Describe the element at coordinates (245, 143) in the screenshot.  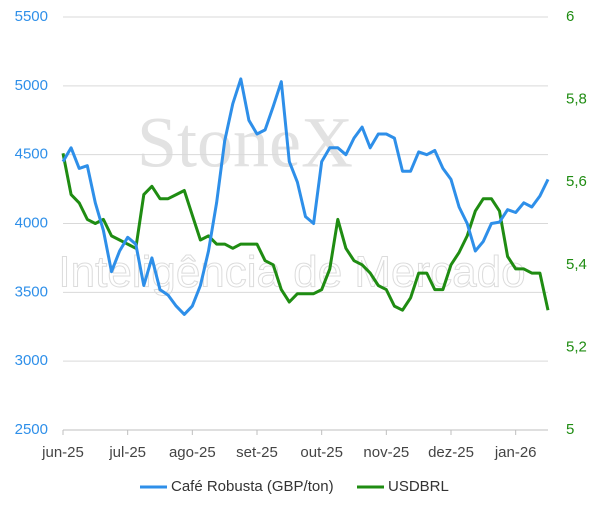
I see `watermark-title: StoneX` at that location.